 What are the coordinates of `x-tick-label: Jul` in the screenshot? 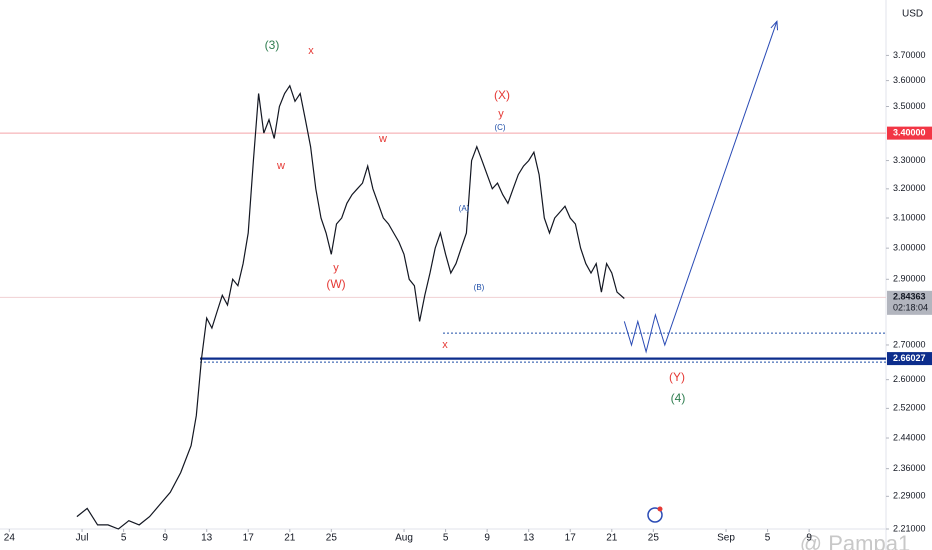 It's located at (82, 538).